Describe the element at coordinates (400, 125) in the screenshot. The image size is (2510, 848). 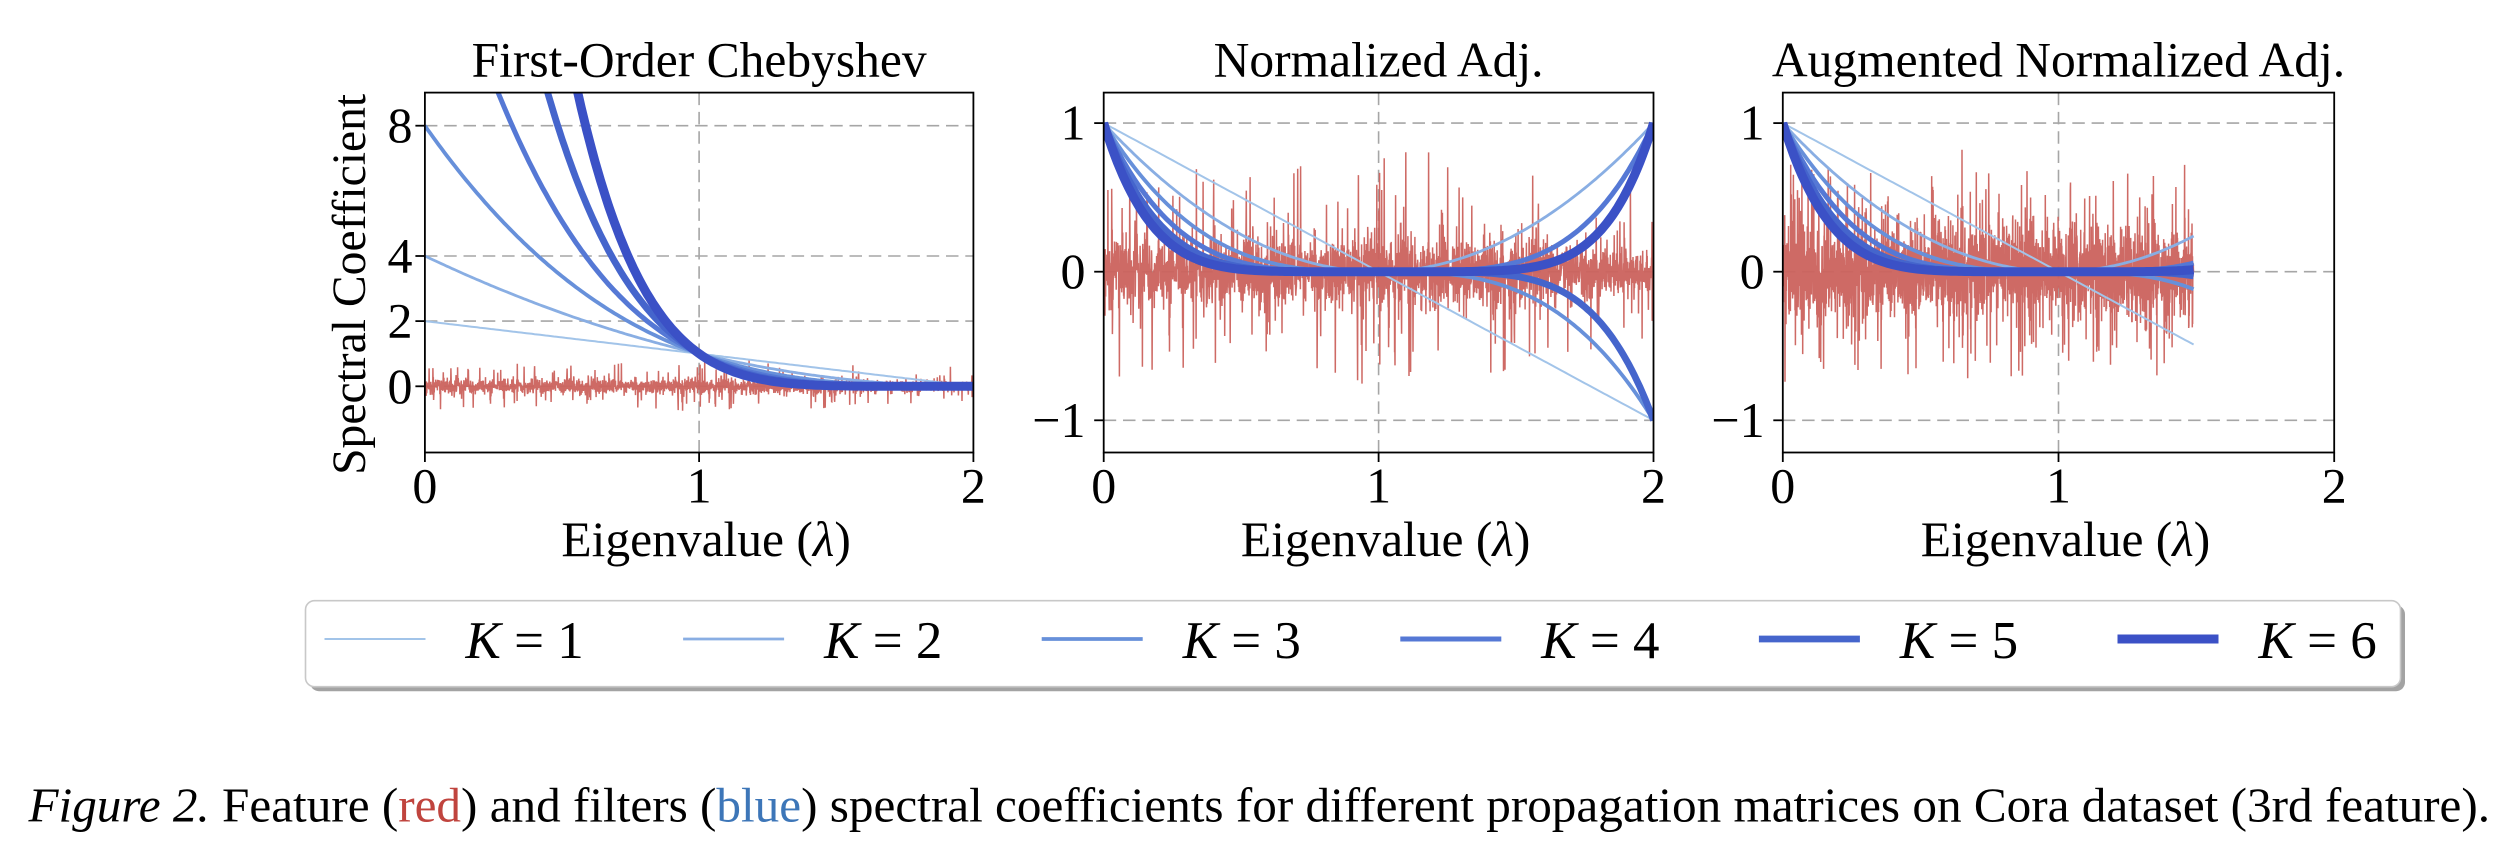
I see `svg-text: 8` at that location.